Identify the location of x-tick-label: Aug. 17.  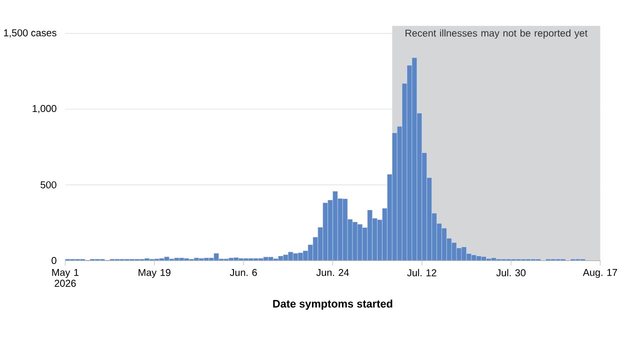
(600, 273).